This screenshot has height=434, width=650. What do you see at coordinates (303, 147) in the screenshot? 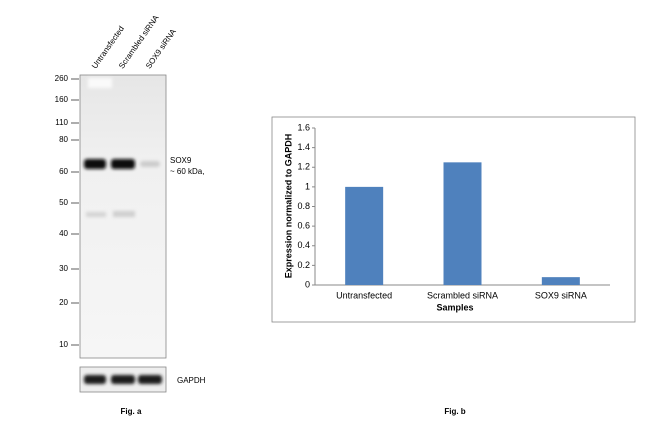
I see `y-tick-label: 1.4` at bounding box center [303, 147].